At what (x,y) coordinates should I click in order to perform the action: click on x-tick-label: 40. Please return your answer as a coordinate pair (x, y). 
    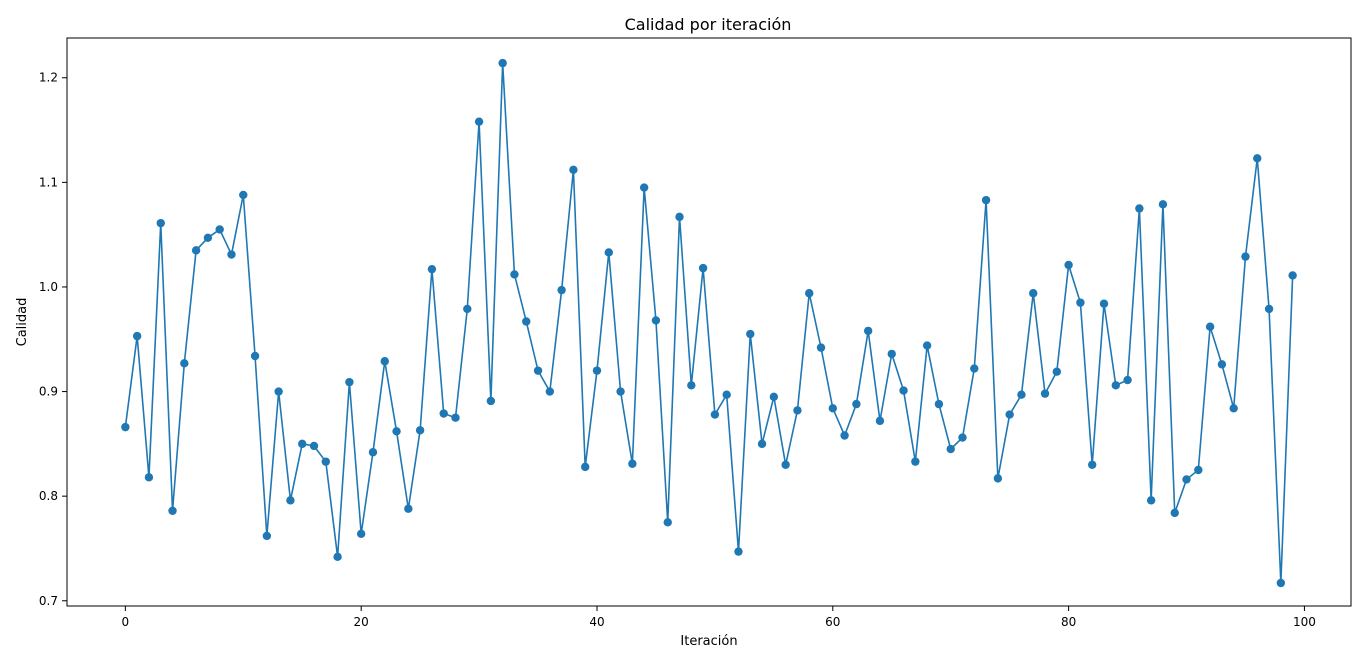
    Looking at the image, I should click on (596, 622).